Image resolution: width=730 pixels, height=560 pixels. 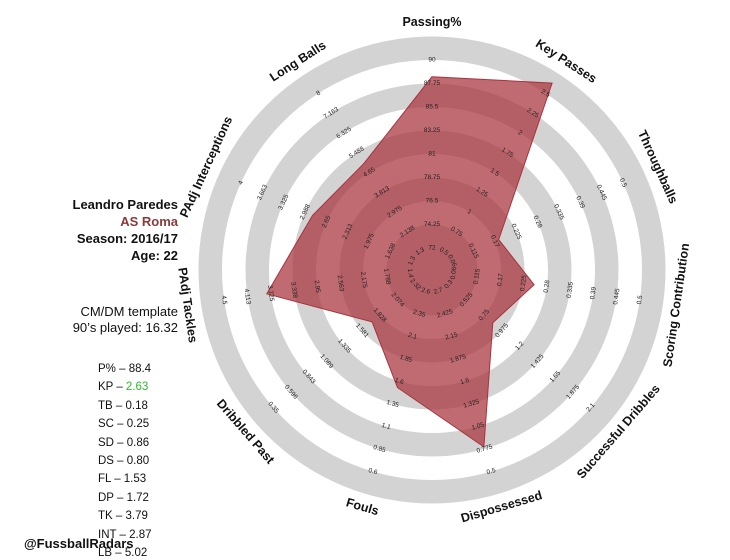 I want to click on tick-label: 0.335, so click(x=570, y=289).